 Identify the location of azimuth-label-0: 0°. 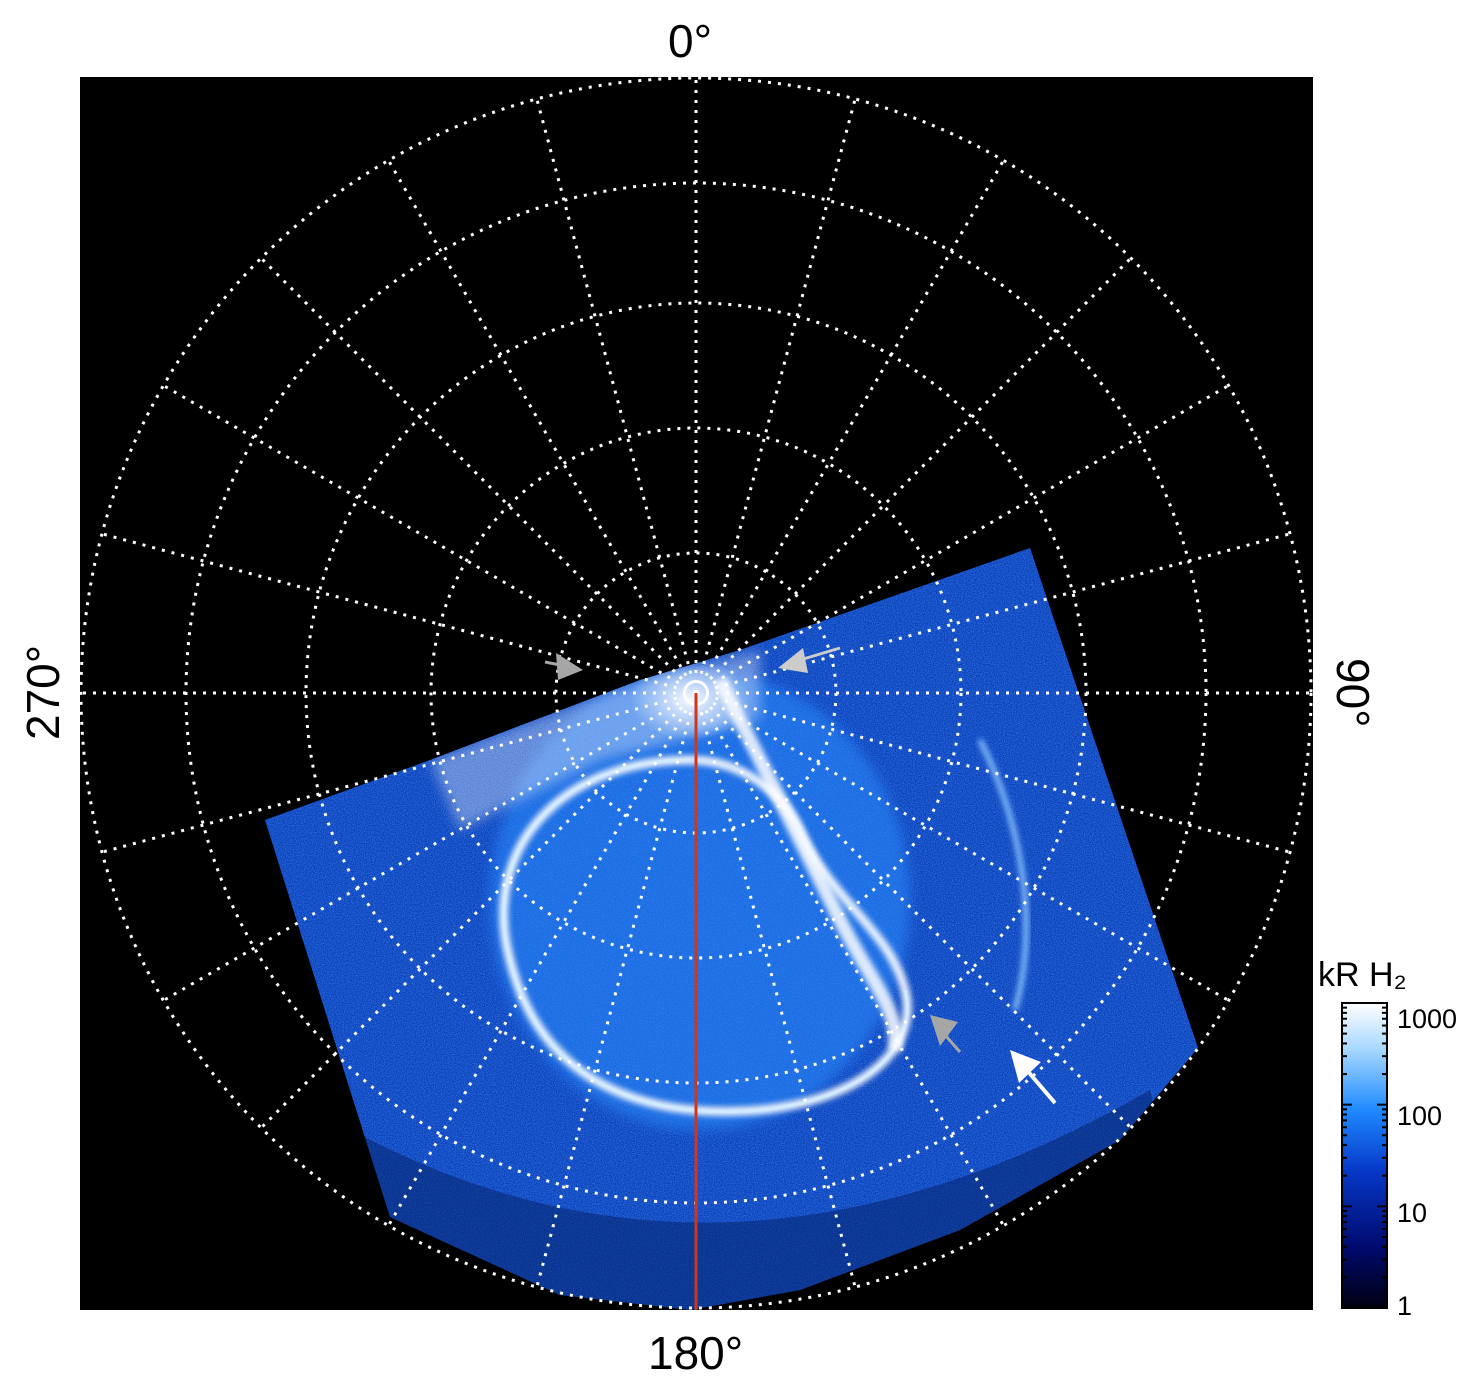
(690, 41).